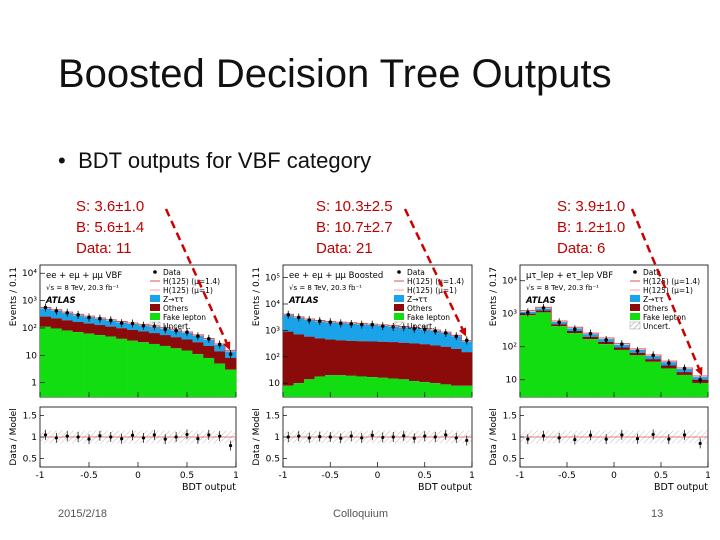 This screenshot has width=720, height=540. Describe the element at coordinates (699, 371) in the screenshot. I see `annotation-arrowhead` at that location.